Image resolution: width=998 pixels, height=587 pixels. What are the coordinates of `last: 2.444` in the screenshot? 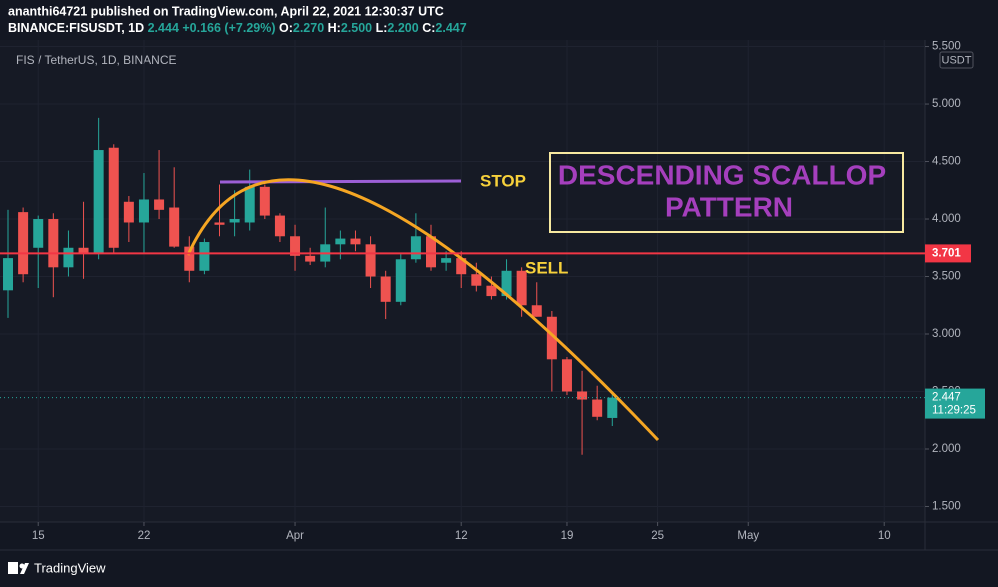 It's located at (163, 28).